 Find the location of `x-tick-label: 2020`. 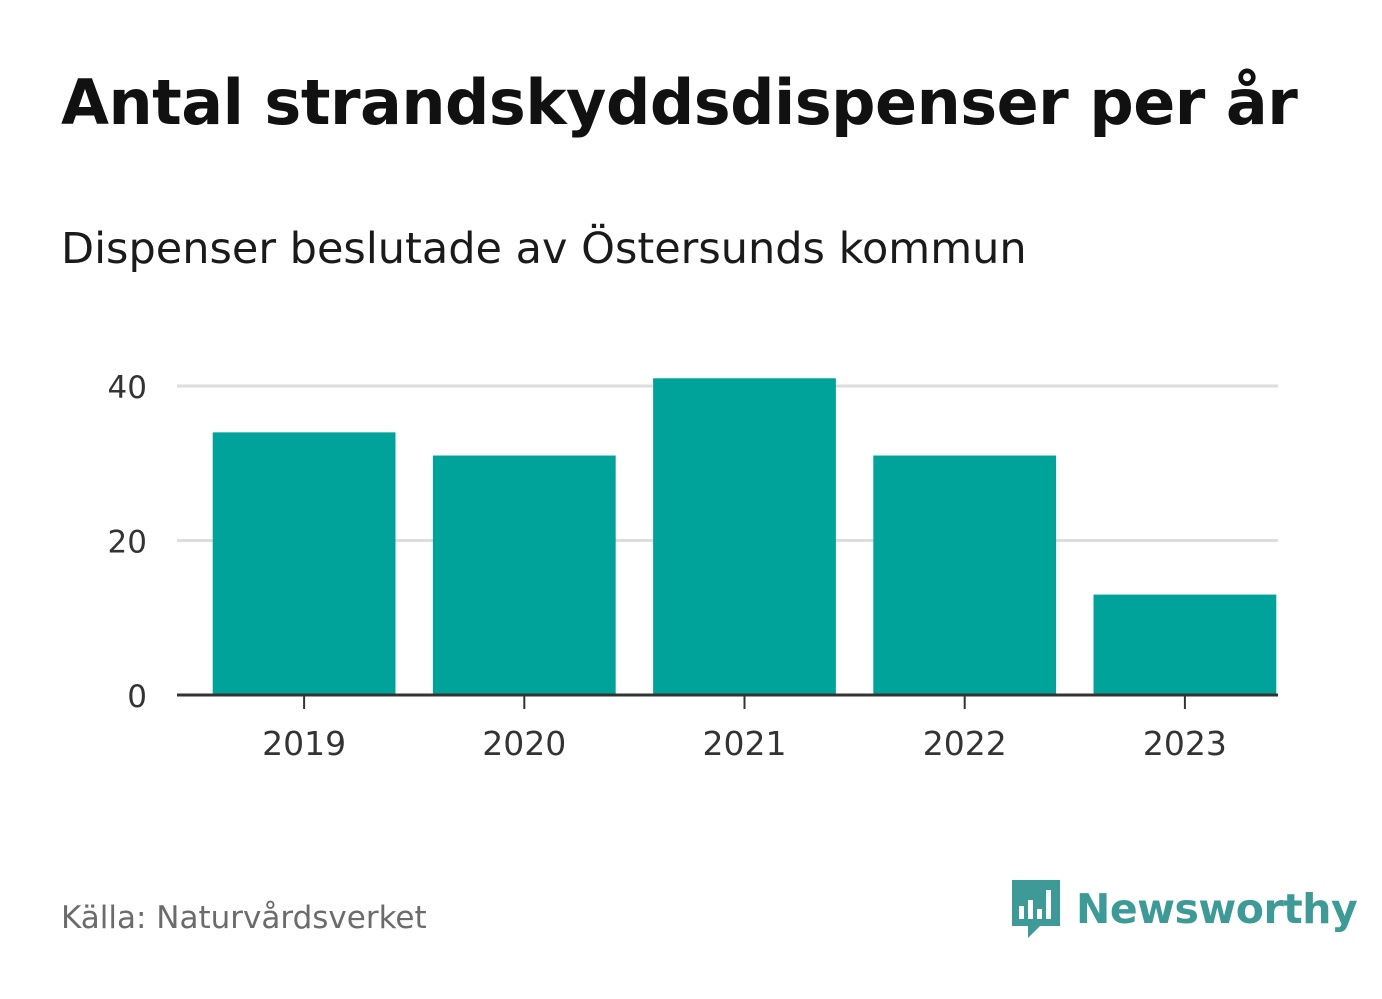

x-tick-label: 2020 is located at coordinates (524, 743).